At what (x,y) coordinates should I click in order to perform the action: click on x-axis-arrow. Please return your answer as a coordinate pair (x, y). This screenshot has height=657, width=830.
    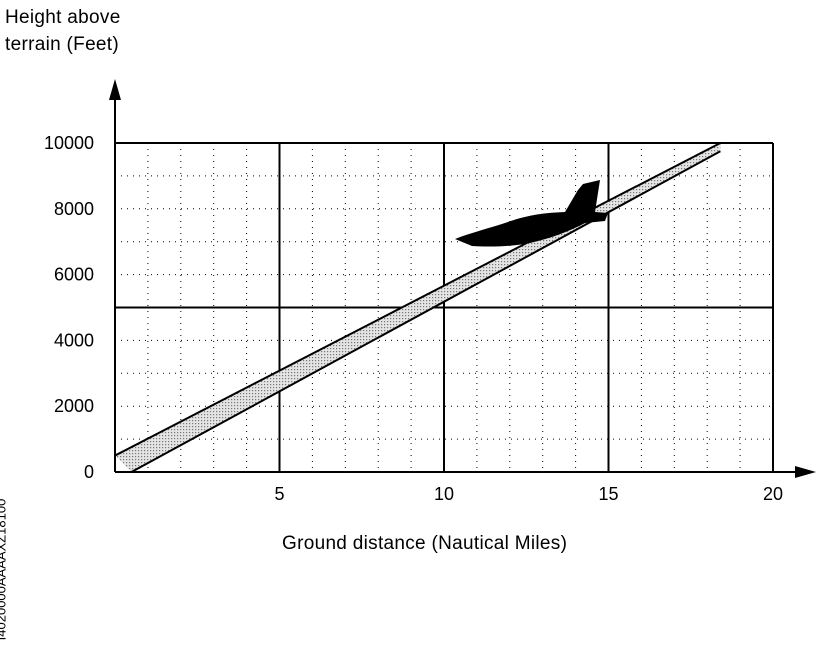
    Looking at the image, I should click on (805, 472).